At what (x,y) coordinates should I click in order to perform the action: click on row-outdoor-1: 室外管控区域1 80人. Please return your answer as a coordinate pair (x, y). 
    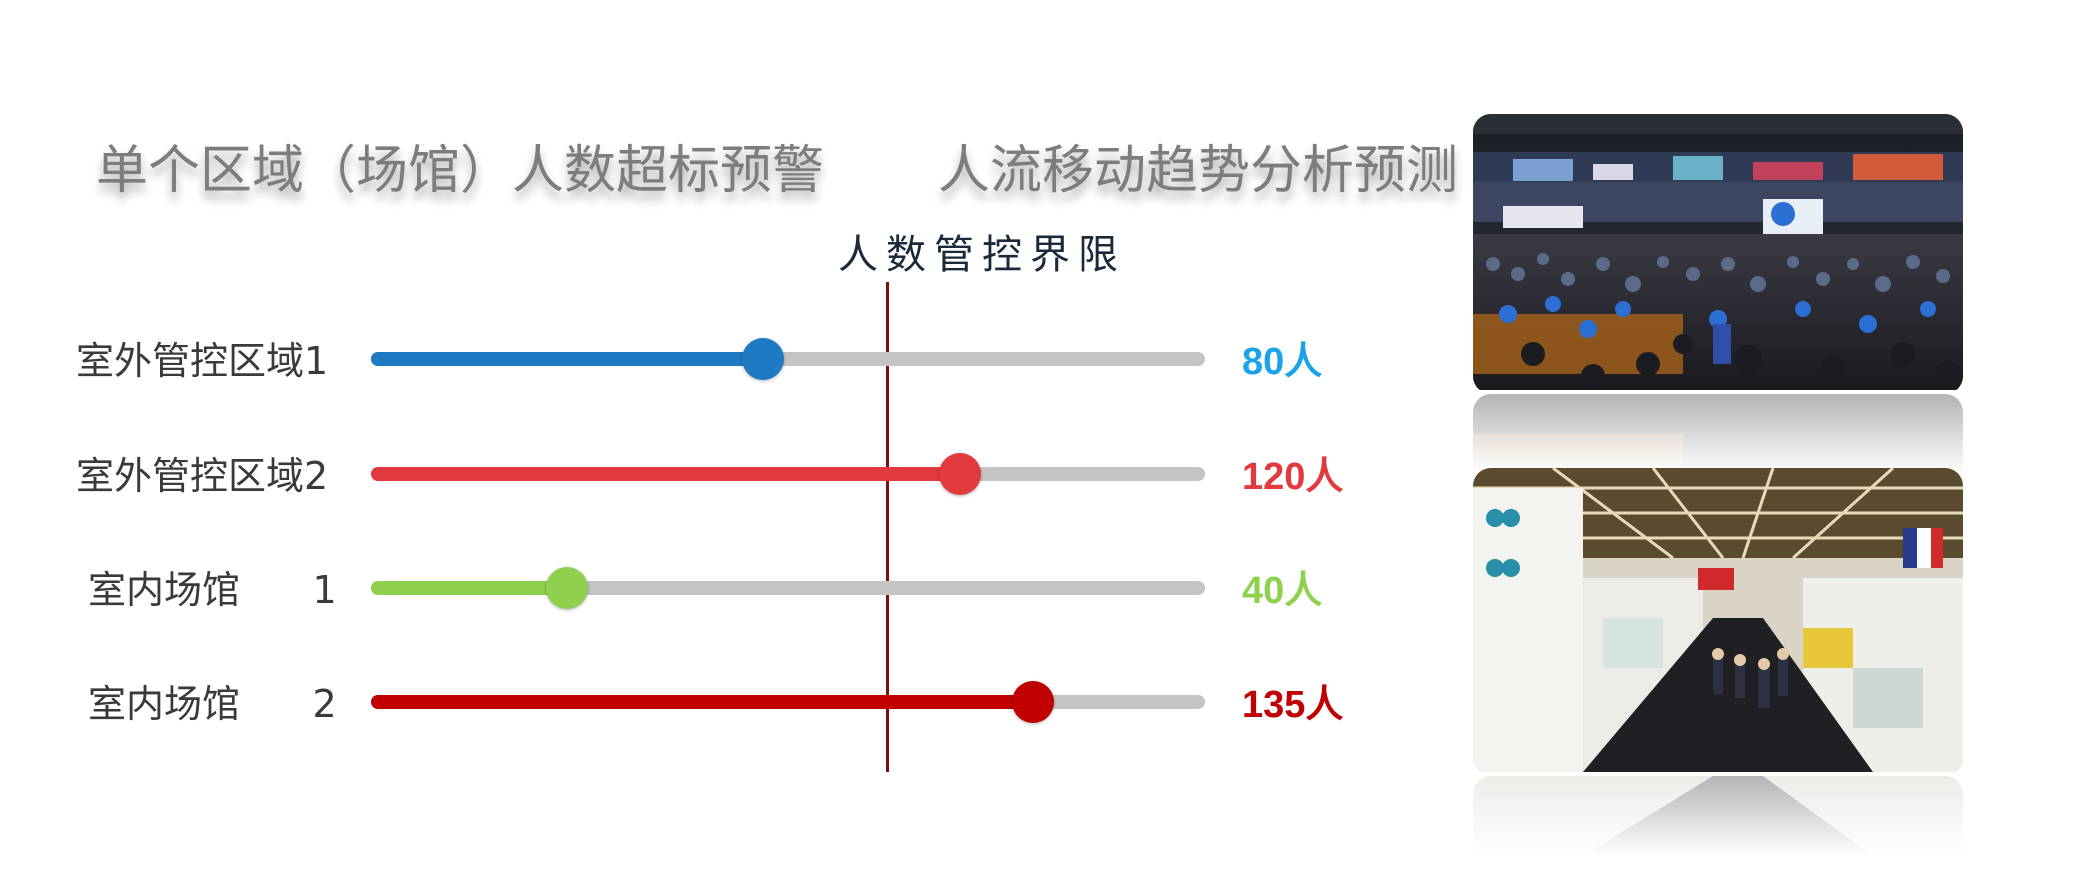
    Looking at the image, I should click on (700, 360).